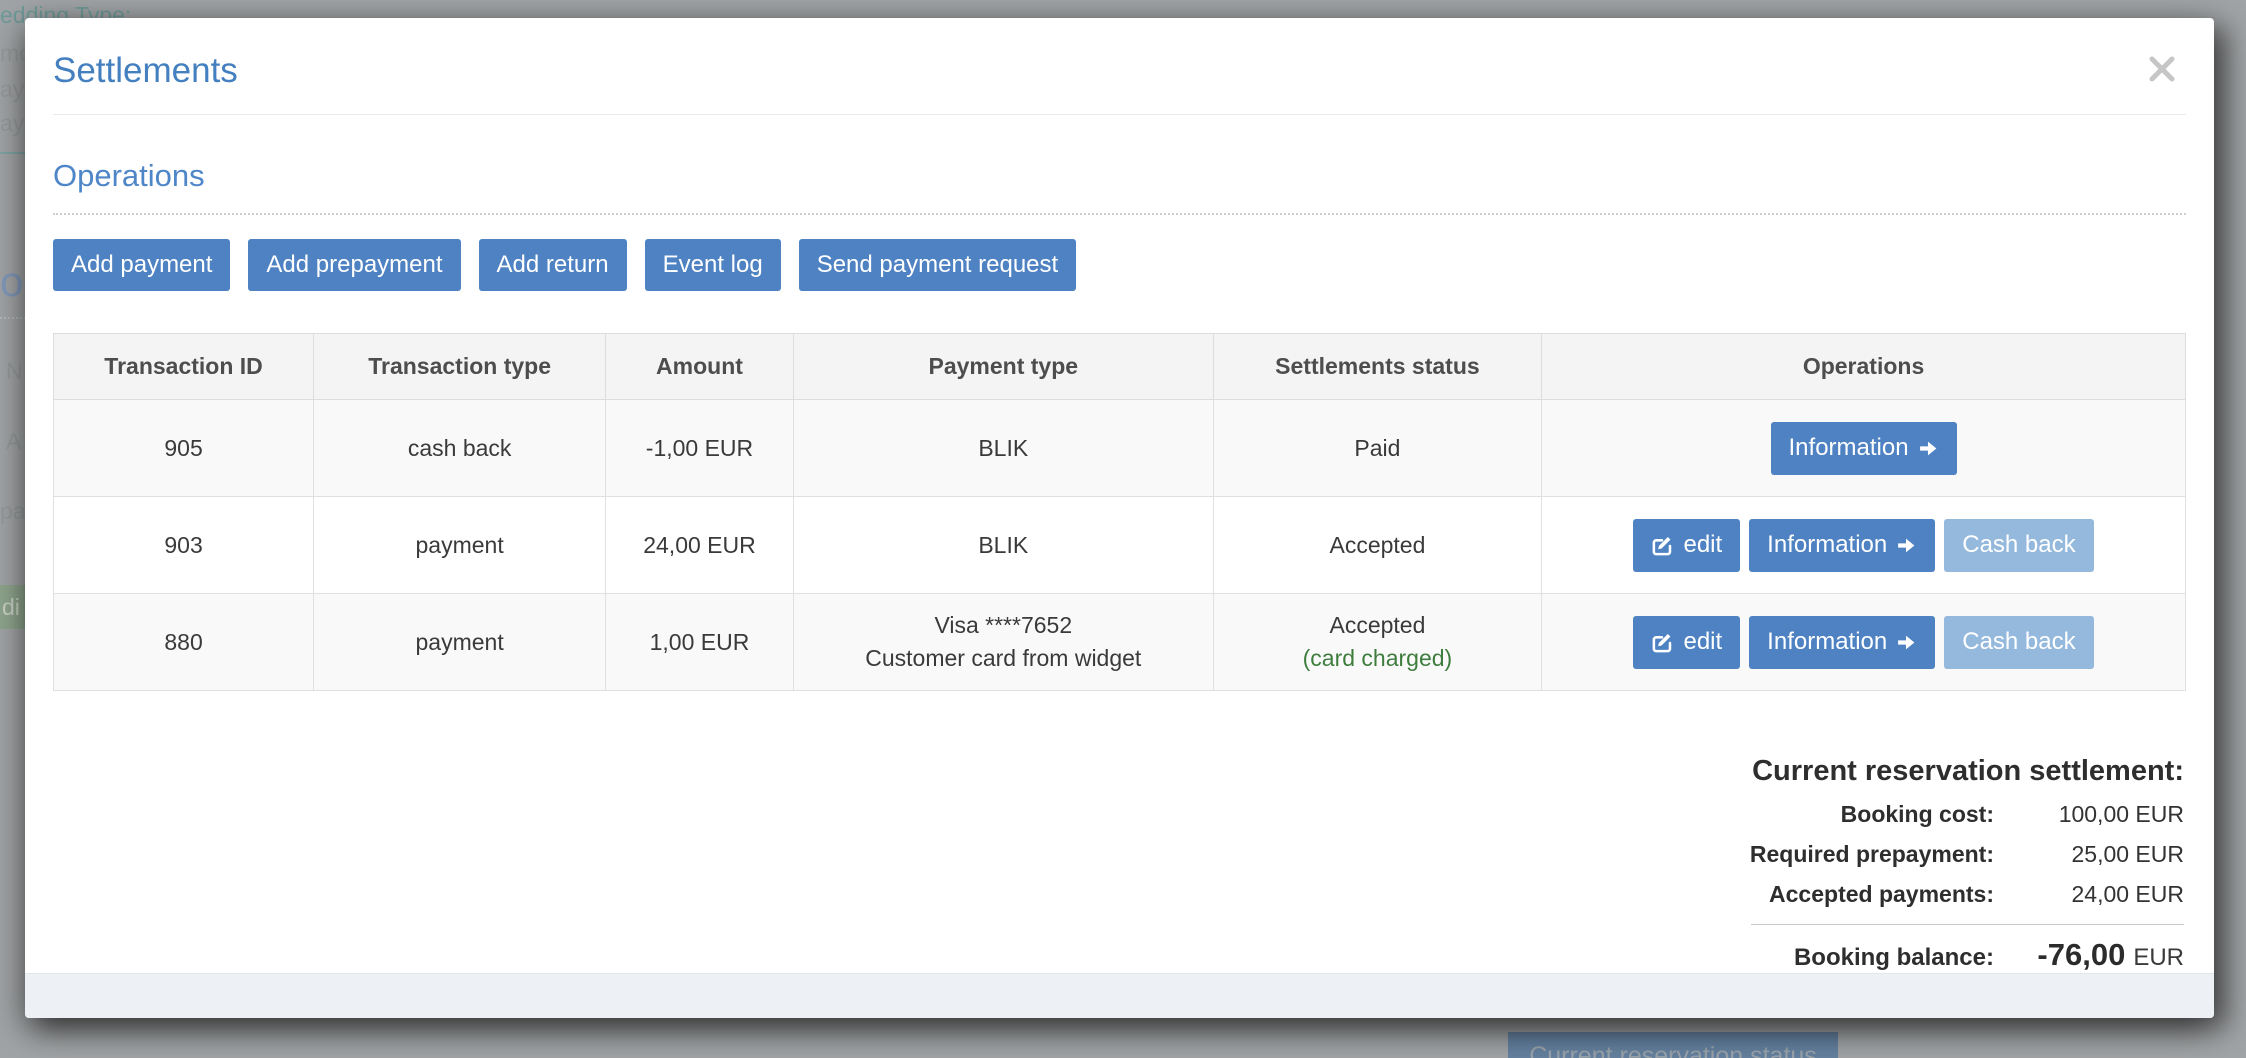  I want to click on summary-label: Required prepayment:, so click(1871, 854).